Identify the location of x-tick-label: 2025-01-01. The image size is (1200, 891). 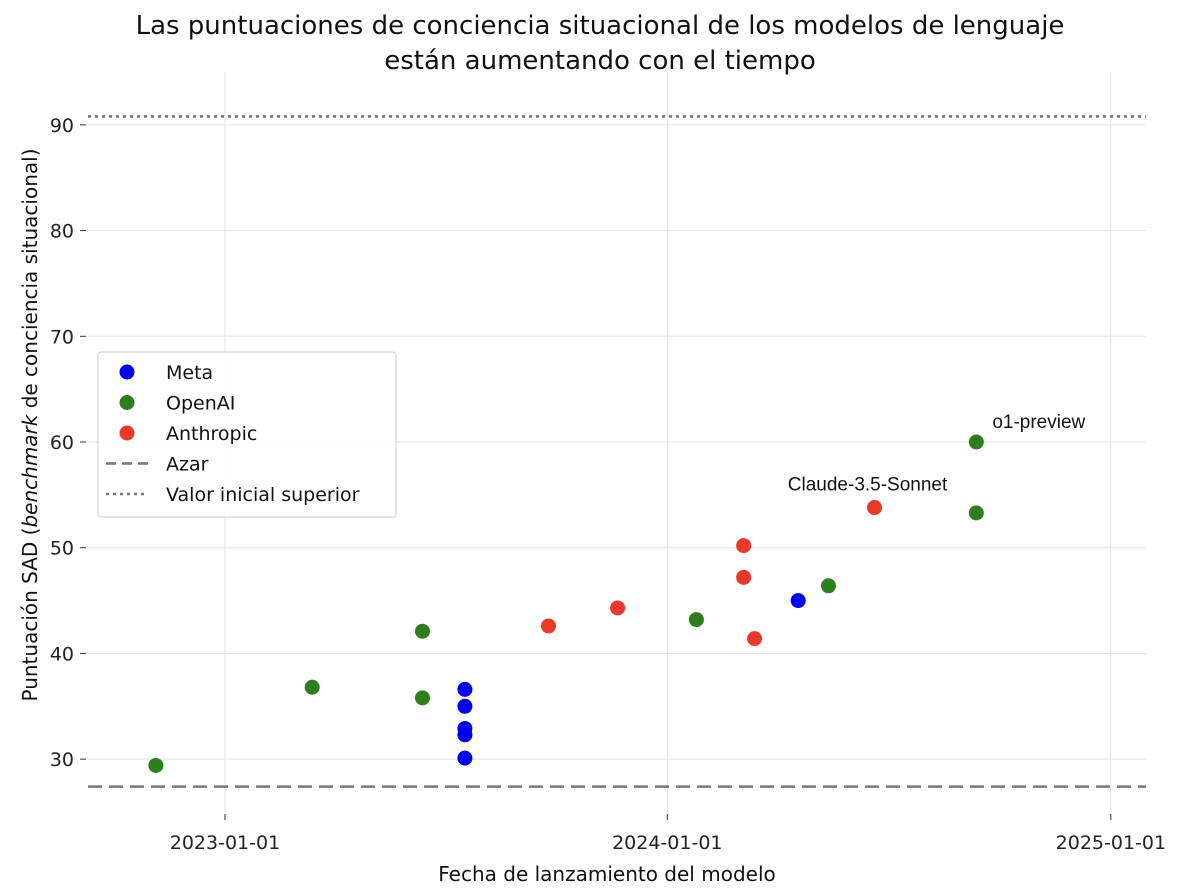
(1111, 843).